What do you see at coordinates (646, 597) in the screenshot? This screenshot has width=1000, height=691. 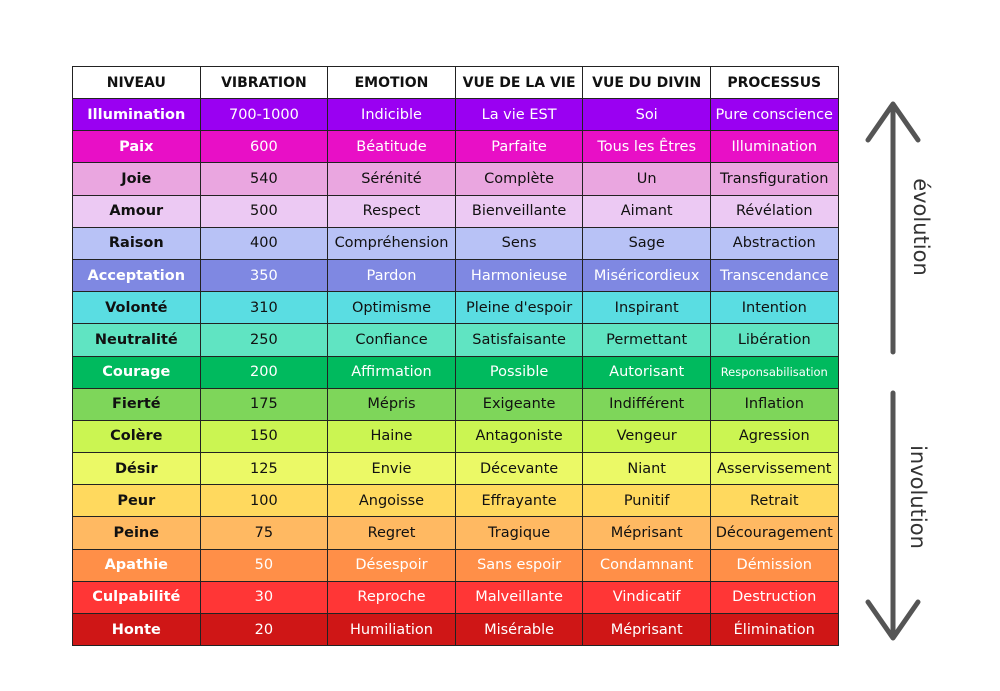 I see `divine-view-cell: Vindicatif` at bounding box center [646, 597].